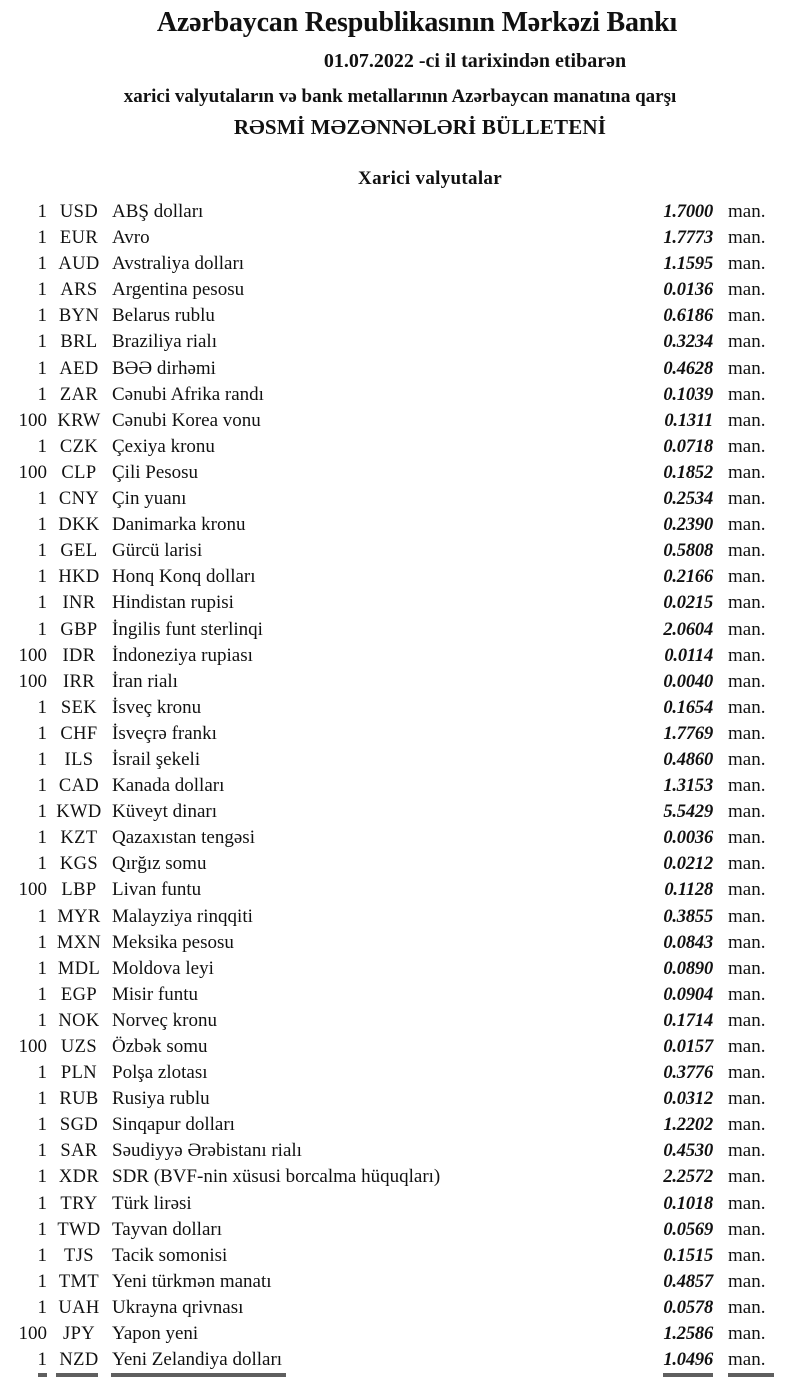 The height and width of the screenshot is (1377, 800). What do you see at coordinates (178, 1307) in the screenshot?
I see `currency-name: Ukrayna qrivnası` at bounding box center [178, 1307].